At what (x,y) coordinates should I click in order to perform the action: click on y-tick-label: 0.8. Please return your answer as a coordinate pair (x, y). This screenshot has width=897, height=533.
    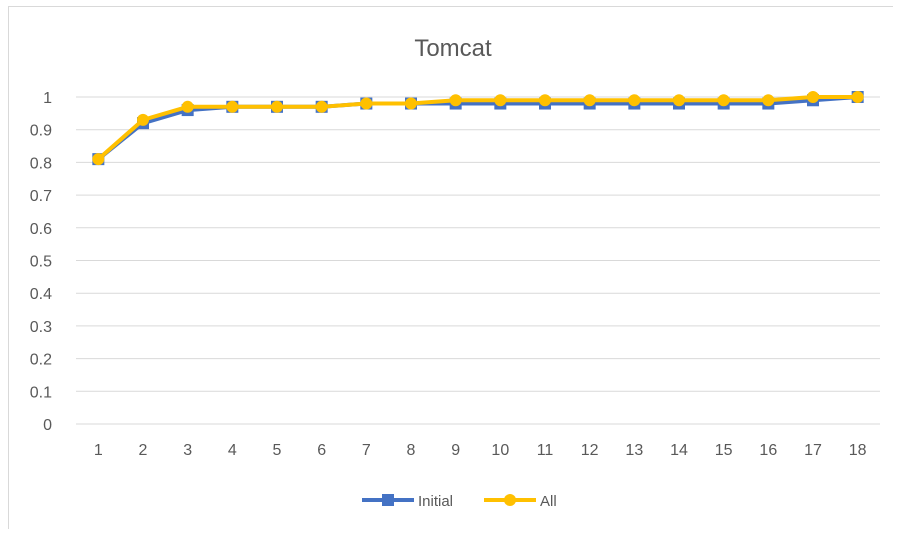
    Looking at the image, I should click on (41, 163).